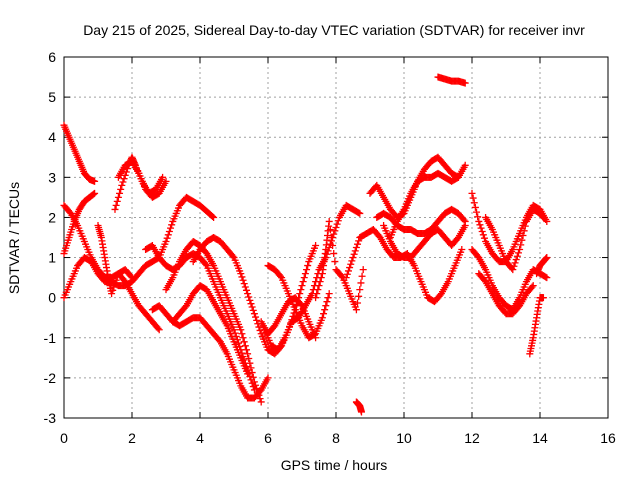 The height and width of the screenshot is (480, 640). What do you see at coordinates (404, 438) in the screenshot?
I see `x-tick-label: 10` at bounding box center [404, 438].